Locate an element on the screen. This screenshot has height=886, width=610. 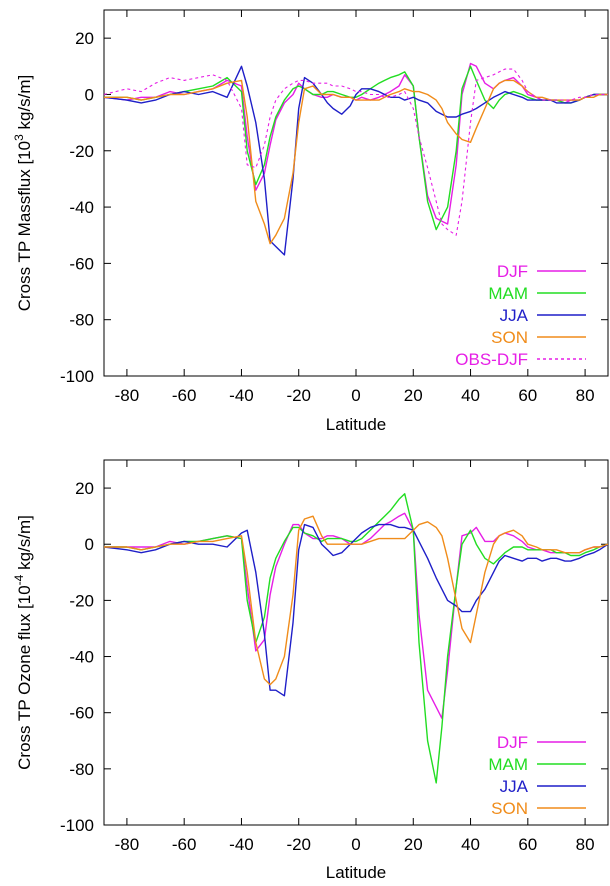
legend-label-obs-djf: OBS-DJF is located at coordinates (491, 359).